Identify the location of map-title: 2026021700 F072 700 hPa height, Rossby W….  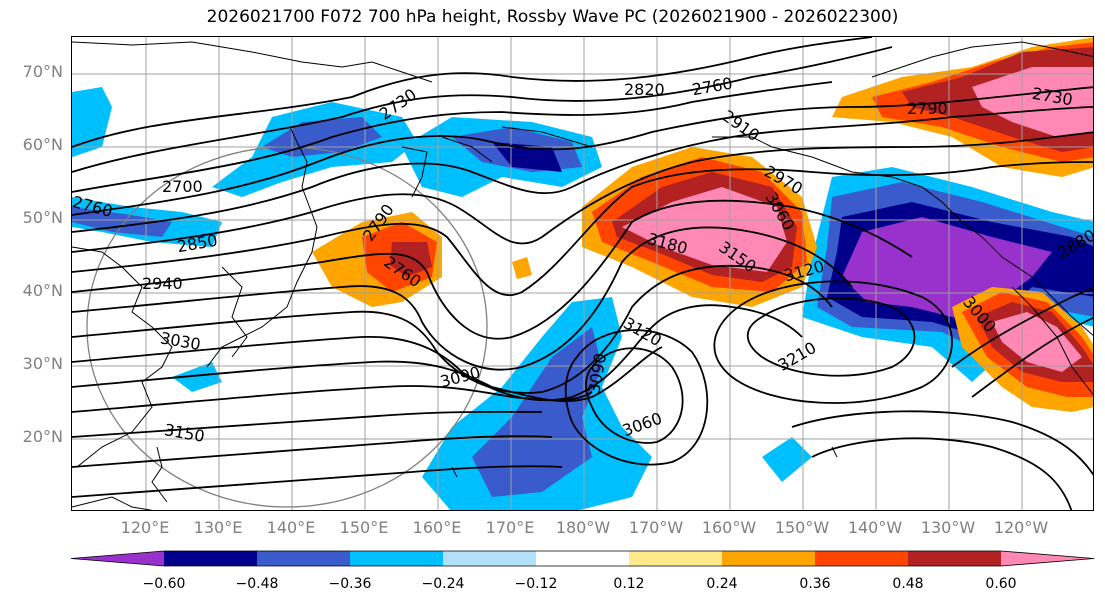
(552, 17).